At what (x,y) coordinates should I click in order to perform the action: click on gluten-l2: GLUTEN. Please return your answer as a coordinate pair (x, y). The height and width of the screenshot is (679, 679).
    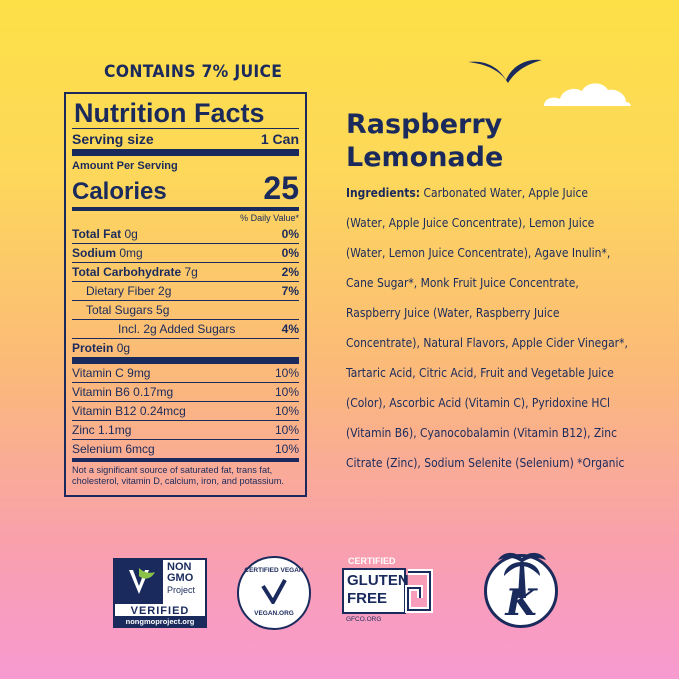
    Looking at the image, I should click on (378, 580).